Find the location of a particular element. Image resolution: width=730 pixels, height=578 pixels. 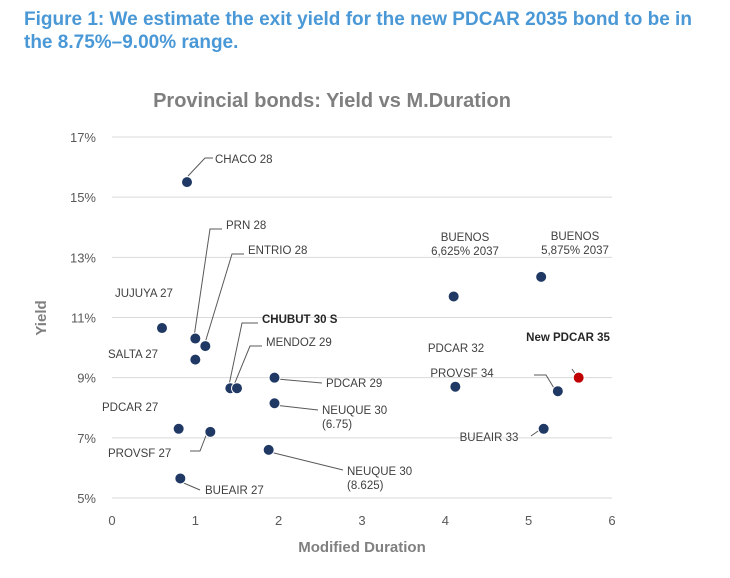

y-tick-label: 15% is located at coordinates (83, 197).